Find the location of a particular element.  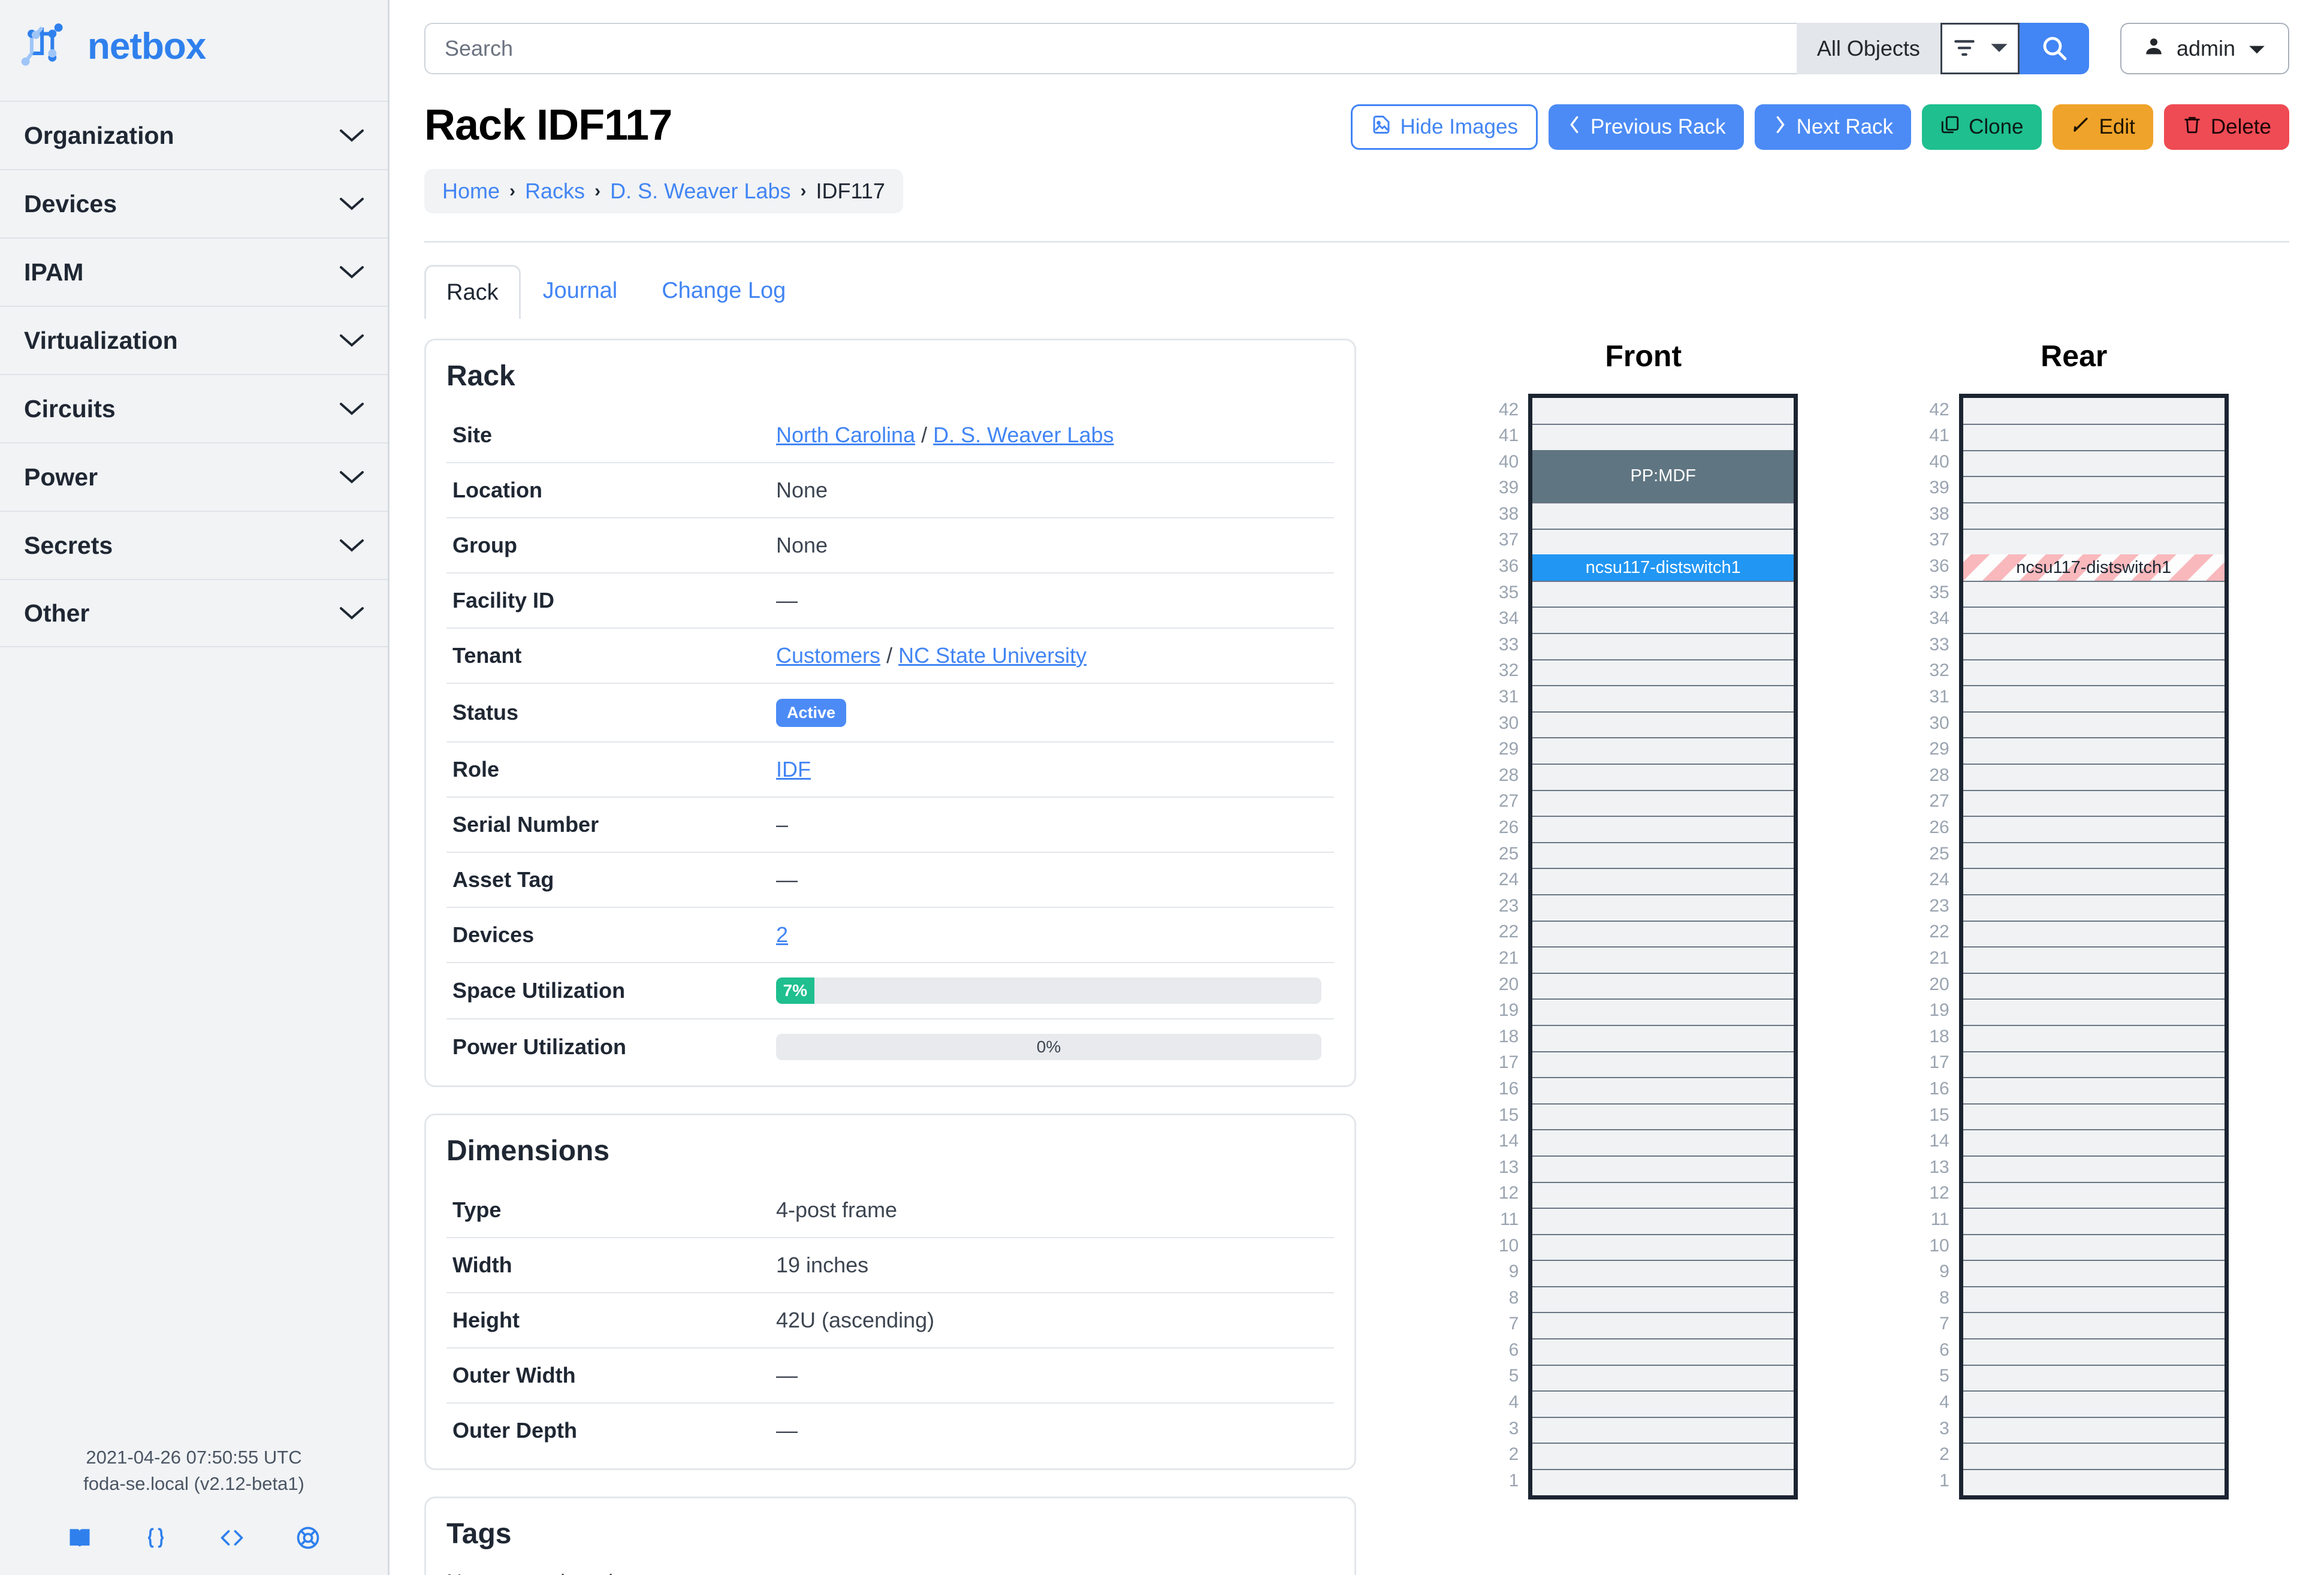

edit-button: Edit is located at coordinates (2102, 127).